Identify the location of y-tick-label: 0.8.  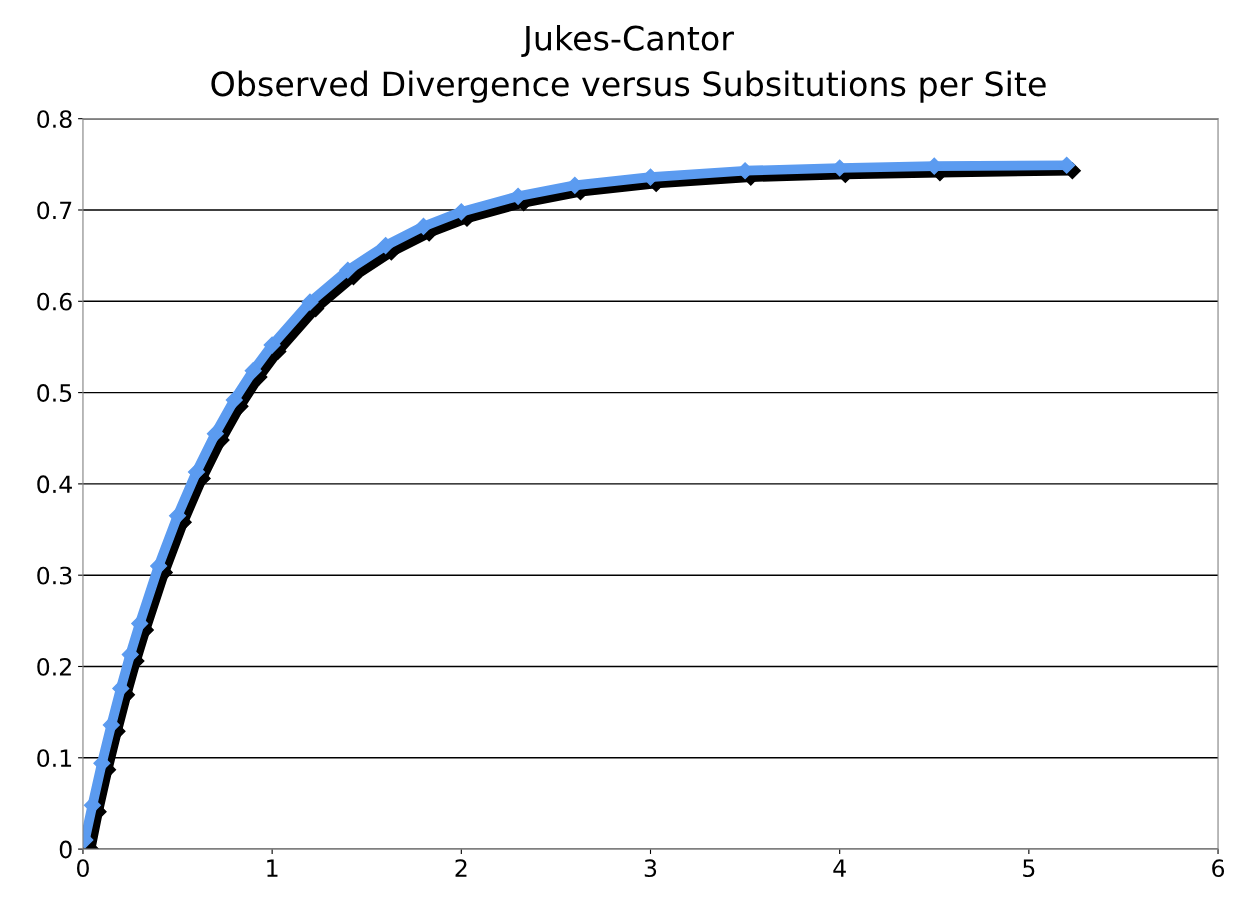
(54, 119).